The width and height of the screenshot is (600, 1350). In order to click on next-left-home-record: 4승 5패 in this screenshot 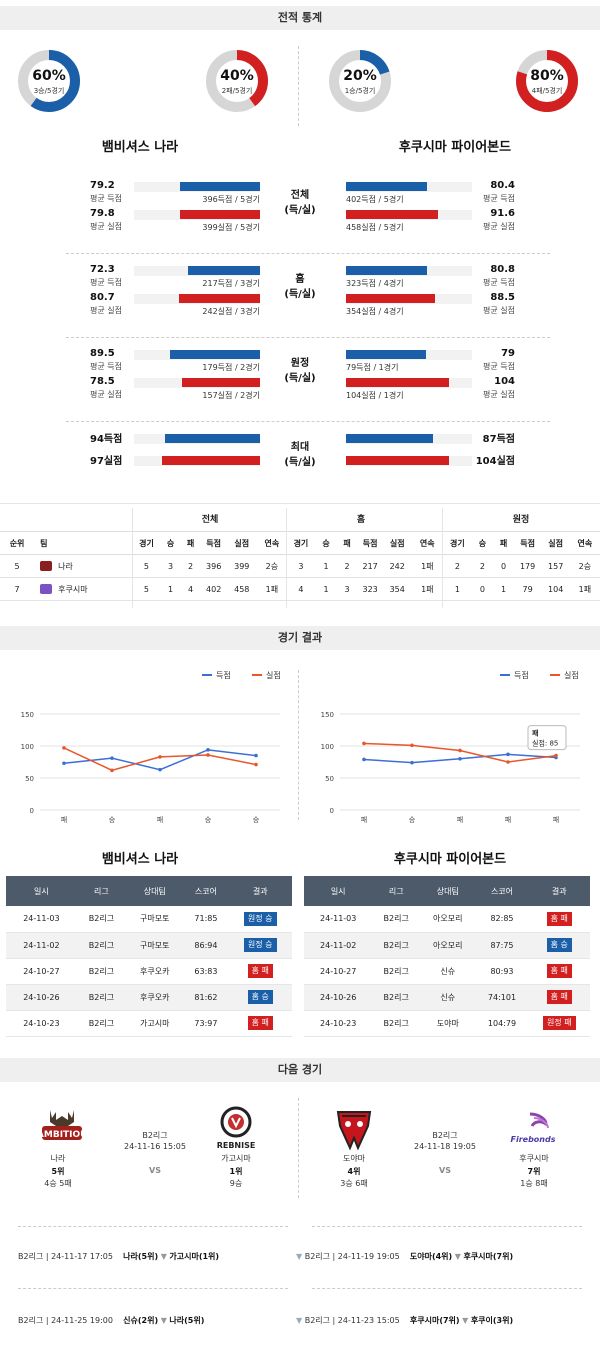, I will do `click(58, 1183)`.